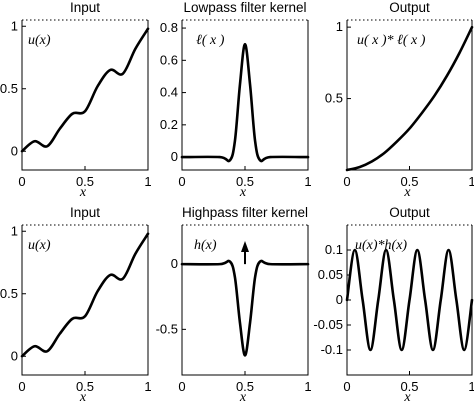 The width and height of the screenshot is (474, 407). I want to click on y-tick-label: 0.6, so click(169, 59).